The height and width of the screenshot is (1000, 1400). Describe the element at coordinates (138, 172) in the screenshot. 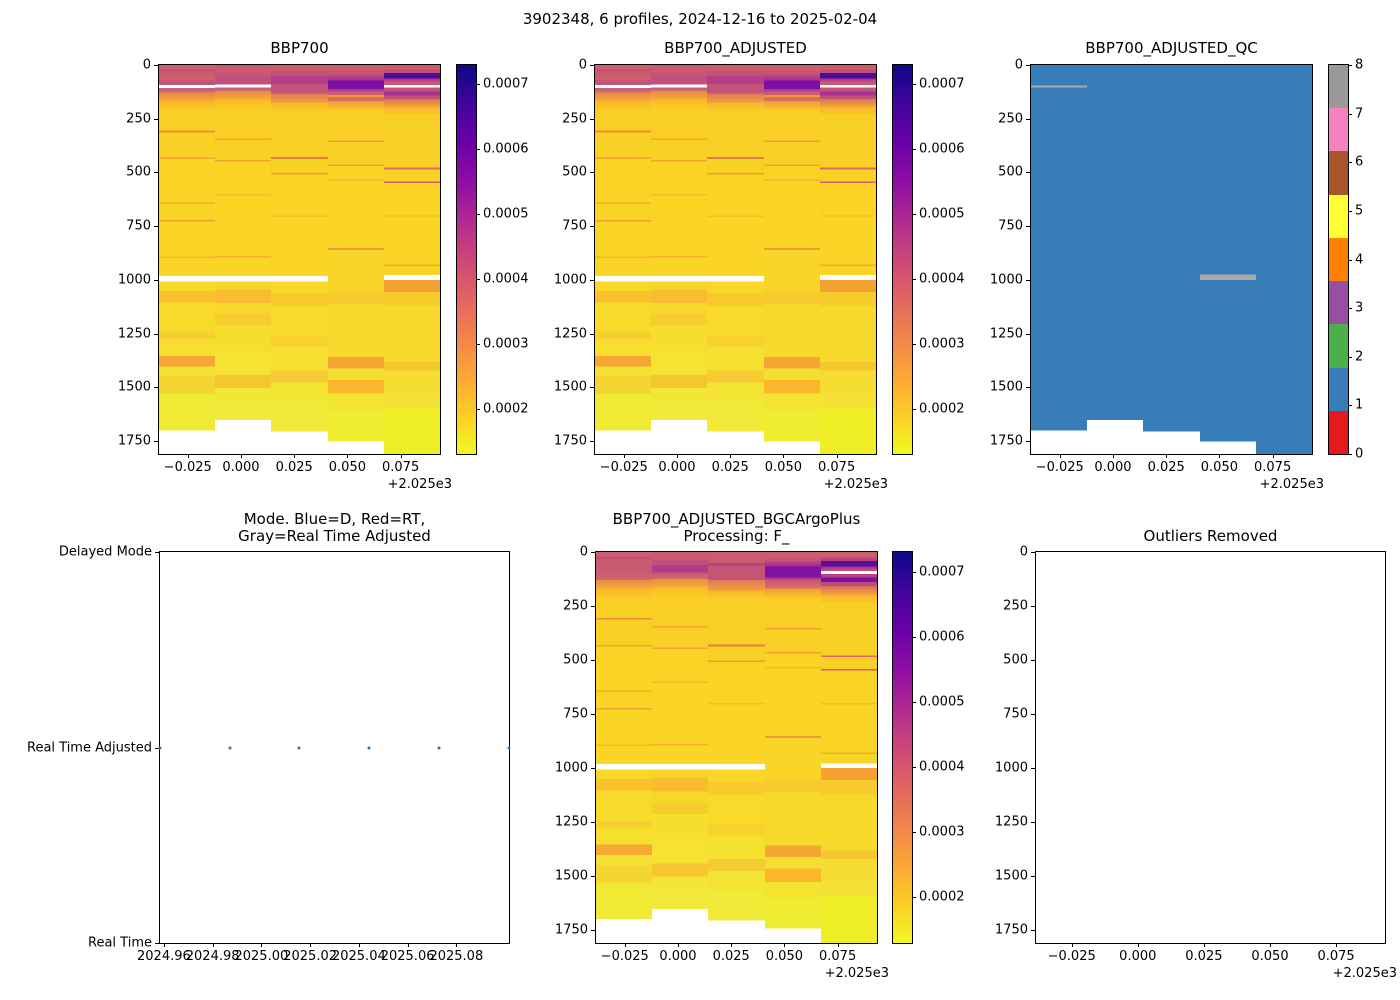

I see `y-tick-label: 500` at that location.